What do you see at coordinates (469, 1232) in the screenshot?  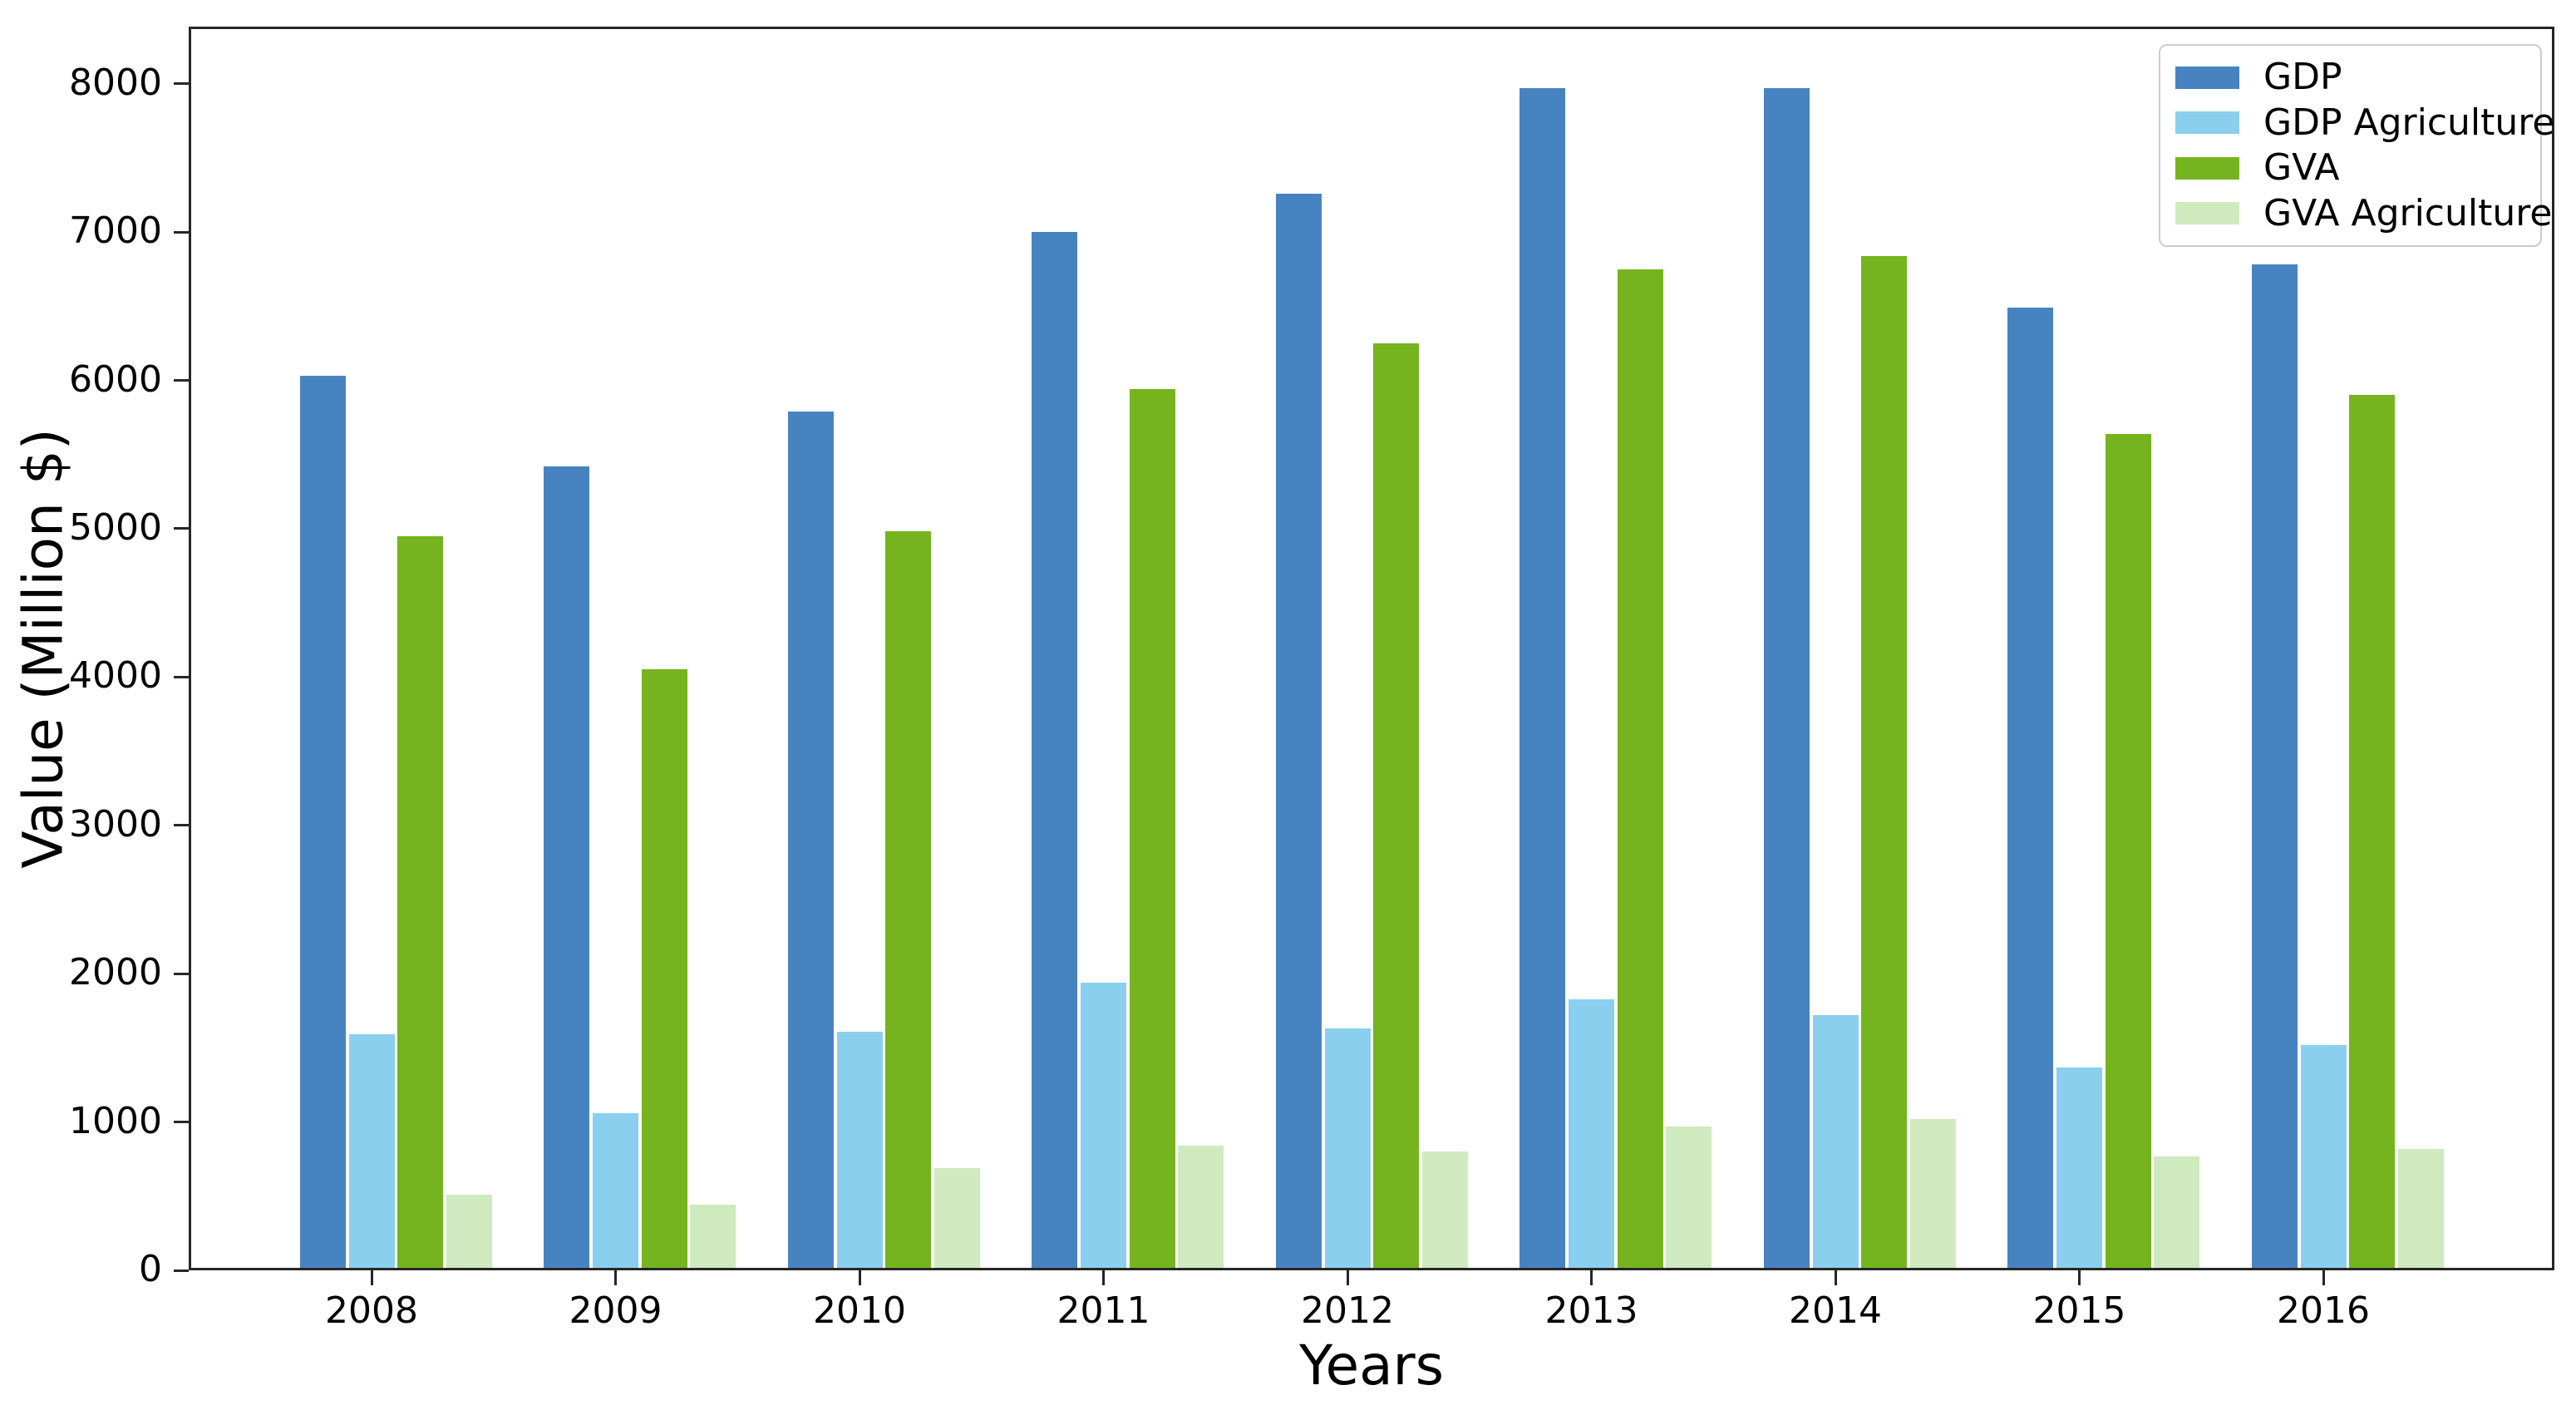 I see `bar-gva-agriculture-2008` at bounding box center [469, 1232].